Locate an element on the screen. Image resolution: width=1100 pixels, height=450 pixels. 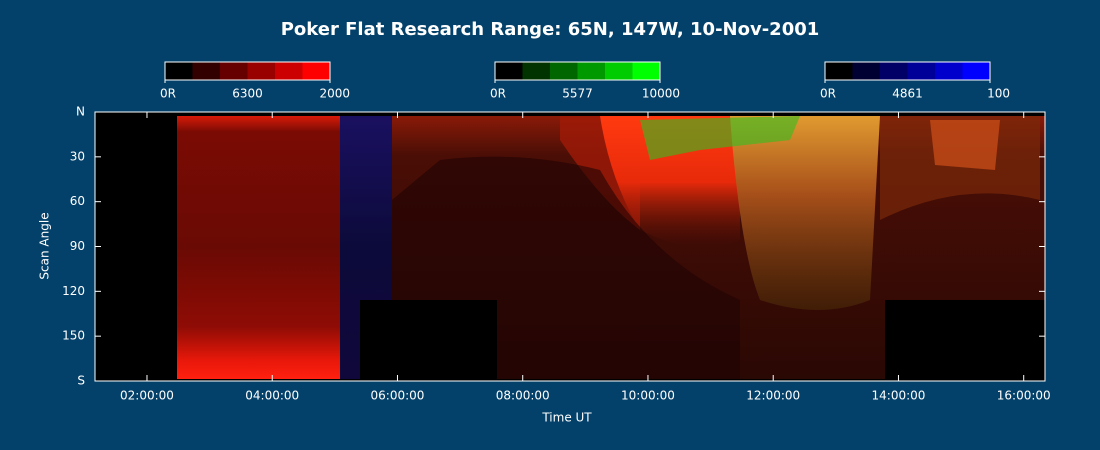
colorbar-name: 4861 is located at coordinates (907, 94).